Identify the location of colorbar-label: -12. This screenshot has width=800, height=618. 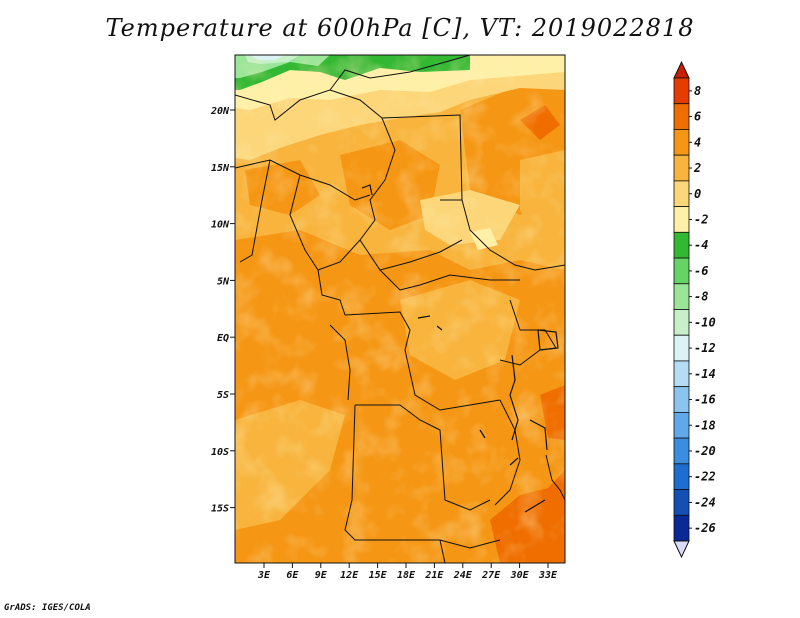
(705, 348).